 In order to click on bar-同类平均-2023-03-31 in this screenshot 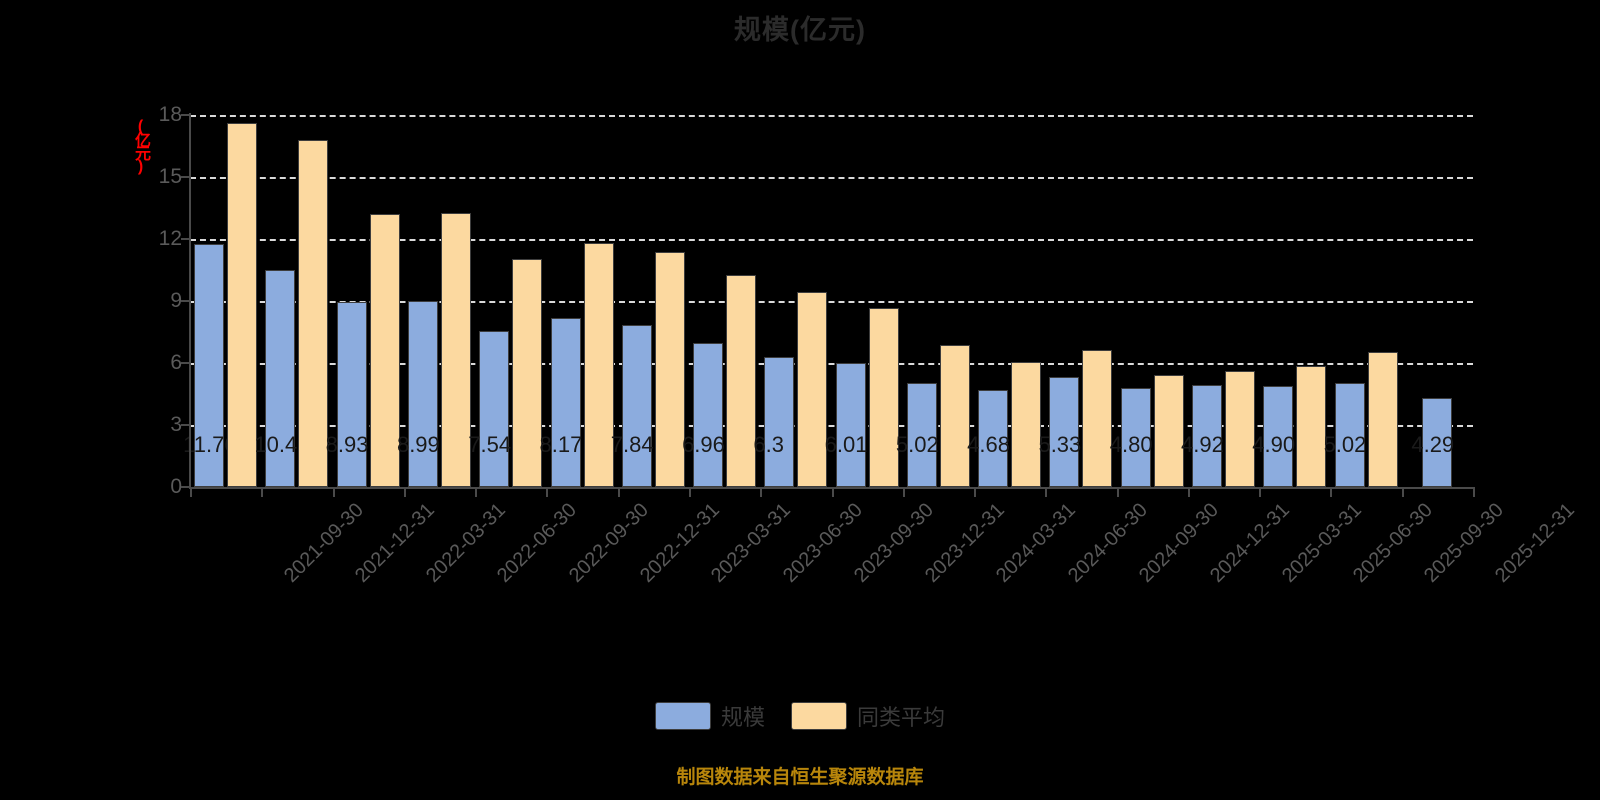, I will do `click(669, 369)`.